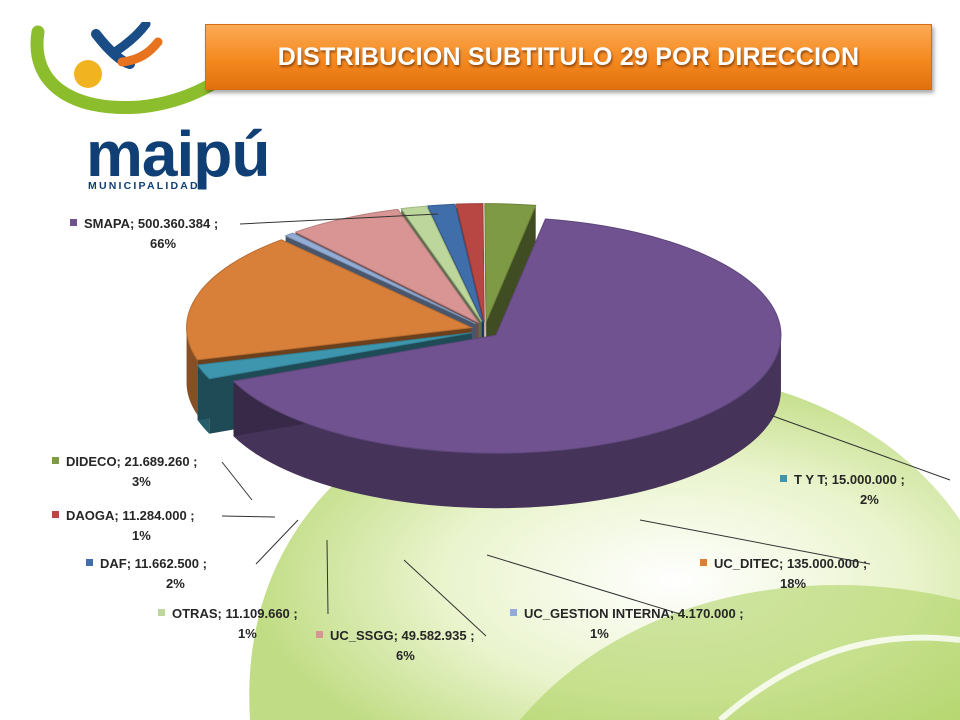 This screenshot has height=720, width=960. What do you see at coordinates (793, 583) in the screenshot?
I see `slice-percent: 18%` at bounding box center [793, 583].